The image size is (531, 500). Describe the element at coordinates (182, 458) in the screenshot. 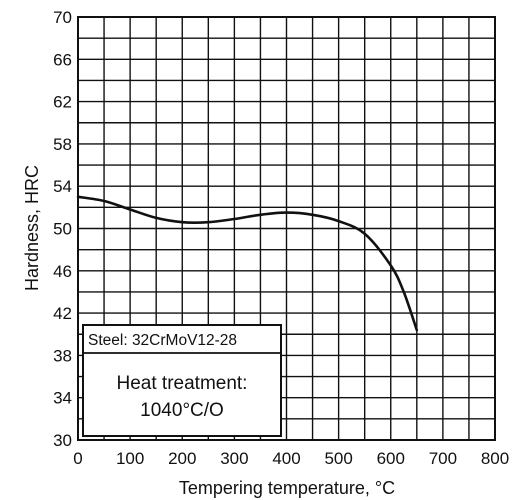

I see `x-tick-label: 200` at that location.